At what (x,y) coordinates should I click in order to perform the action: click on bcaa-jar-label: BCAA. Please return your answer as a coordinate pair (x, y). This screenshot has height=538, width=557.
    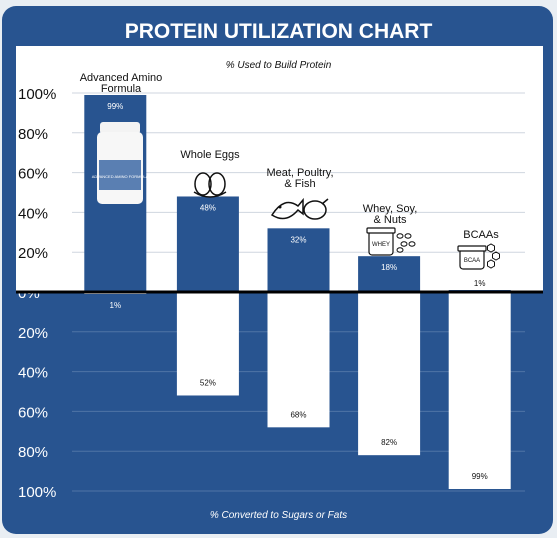
    Looking at the image, I should click on (472, 261).